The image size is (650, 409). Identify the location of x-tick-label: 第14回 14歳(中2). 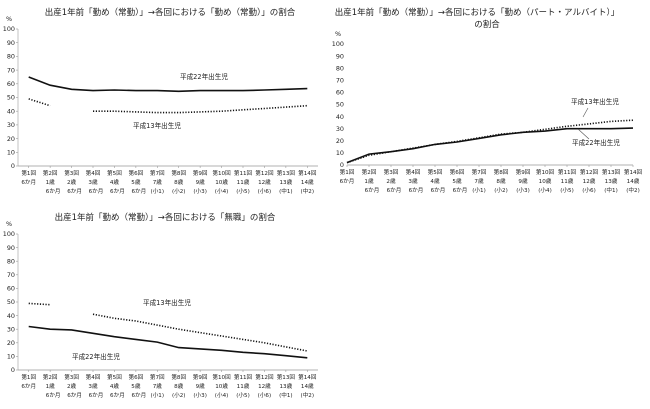
(633, 181).